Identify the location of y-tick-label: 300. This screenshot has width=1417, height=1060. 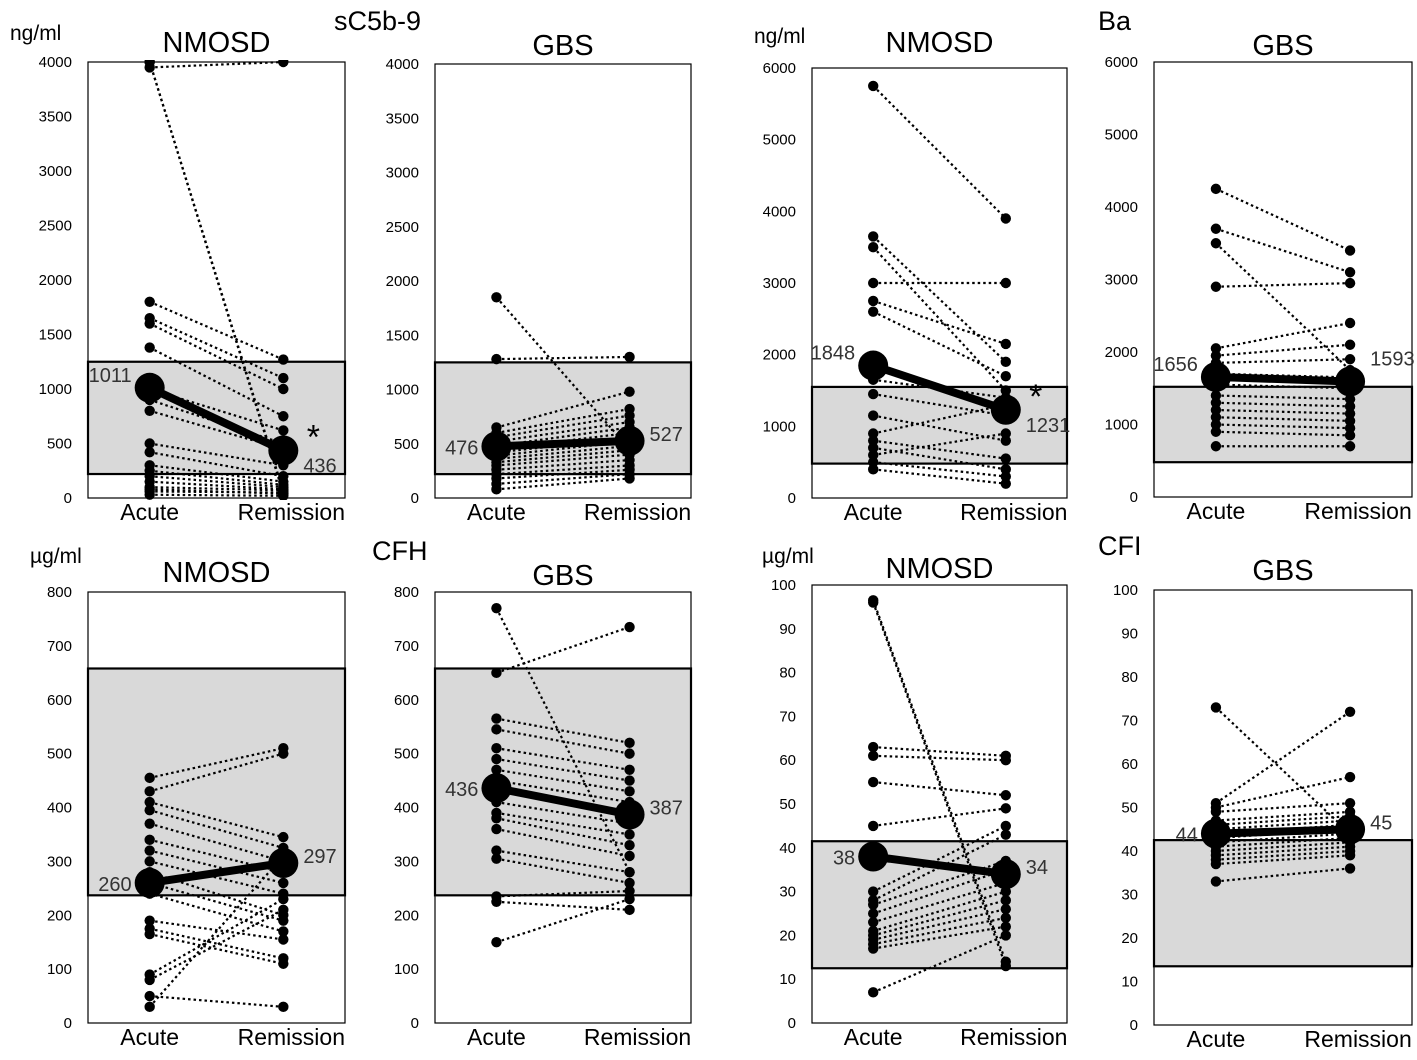
(59, 861).